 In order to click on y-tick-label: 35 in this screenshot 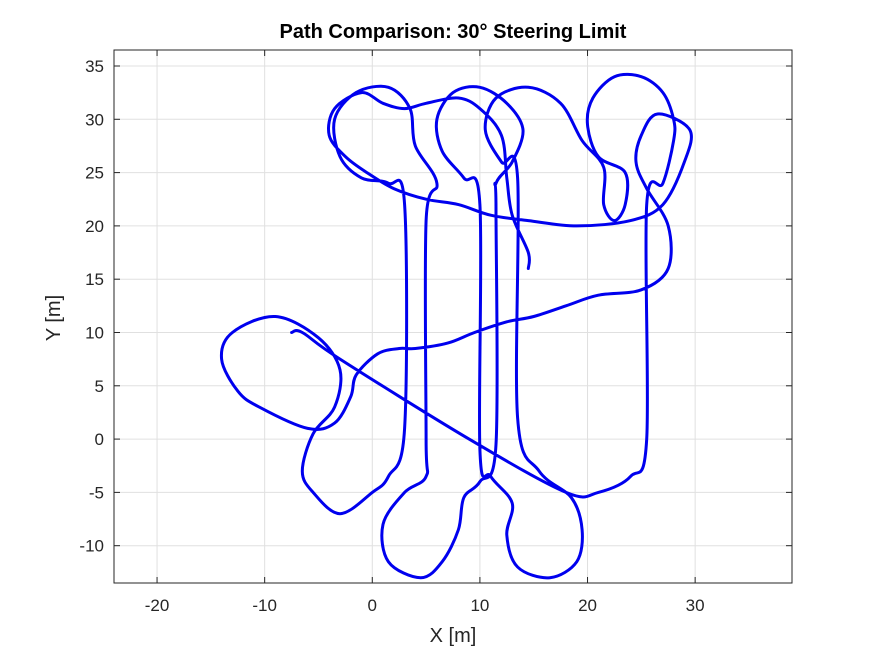, I will do `click(94, 66)`.